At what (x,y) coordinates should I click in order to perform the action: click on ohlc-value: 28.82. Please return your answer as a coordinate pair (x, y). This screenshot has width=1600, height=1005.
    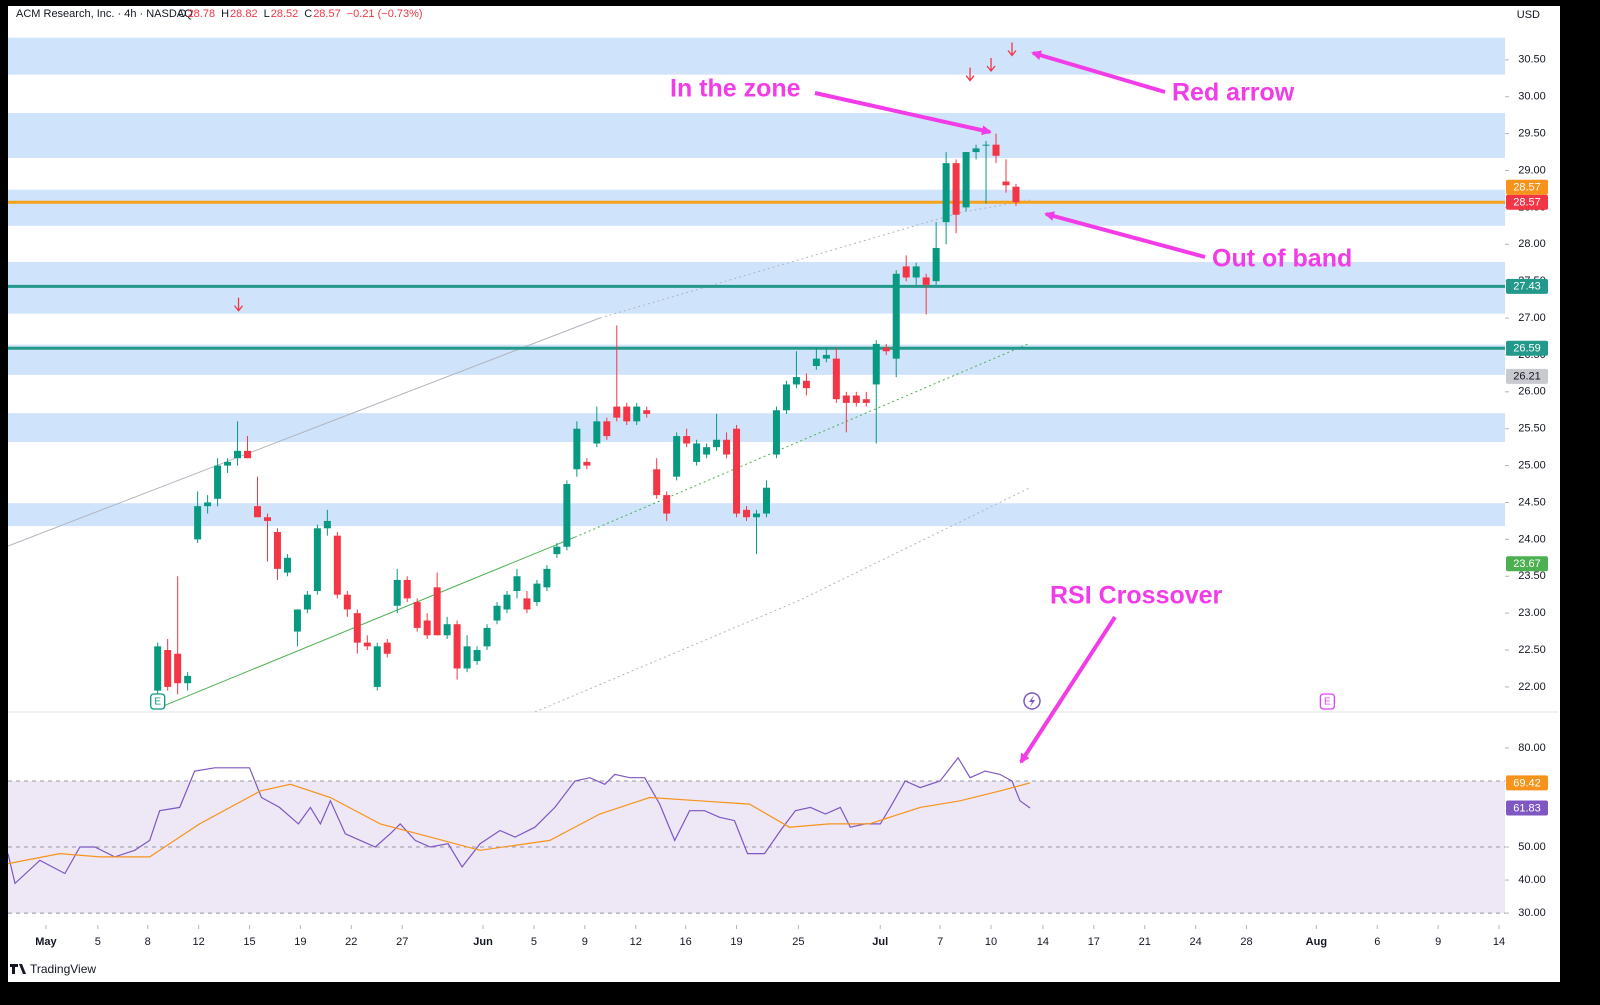
    Looking at the image, I should click on (244, 14).